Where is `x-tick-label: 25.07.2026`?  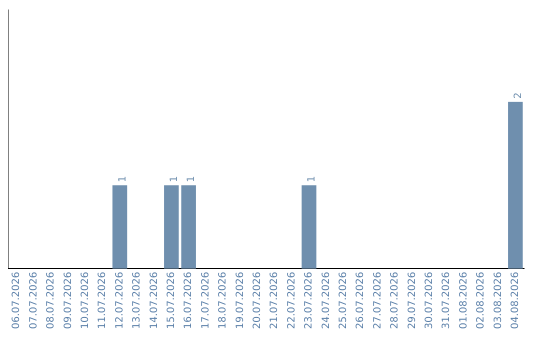
x-tick-label: 25.07.2026 is located at coordinates (343, 301).